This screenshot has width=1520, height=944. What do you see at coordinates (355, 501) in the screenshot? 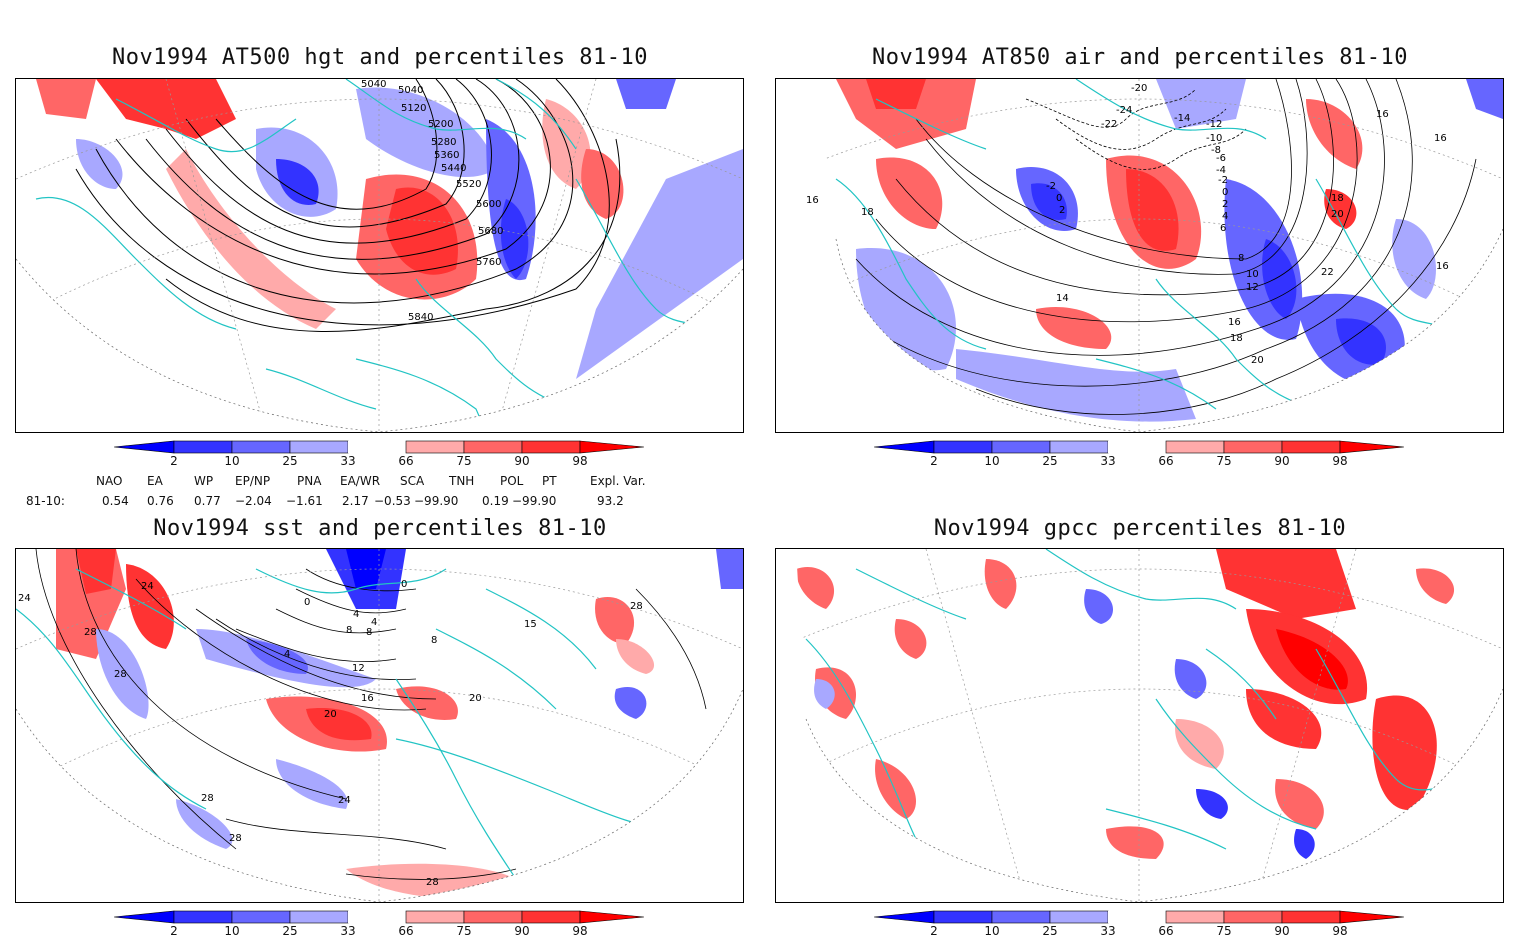
I see `index-value: 2.17` at bounding box center [355, 501].